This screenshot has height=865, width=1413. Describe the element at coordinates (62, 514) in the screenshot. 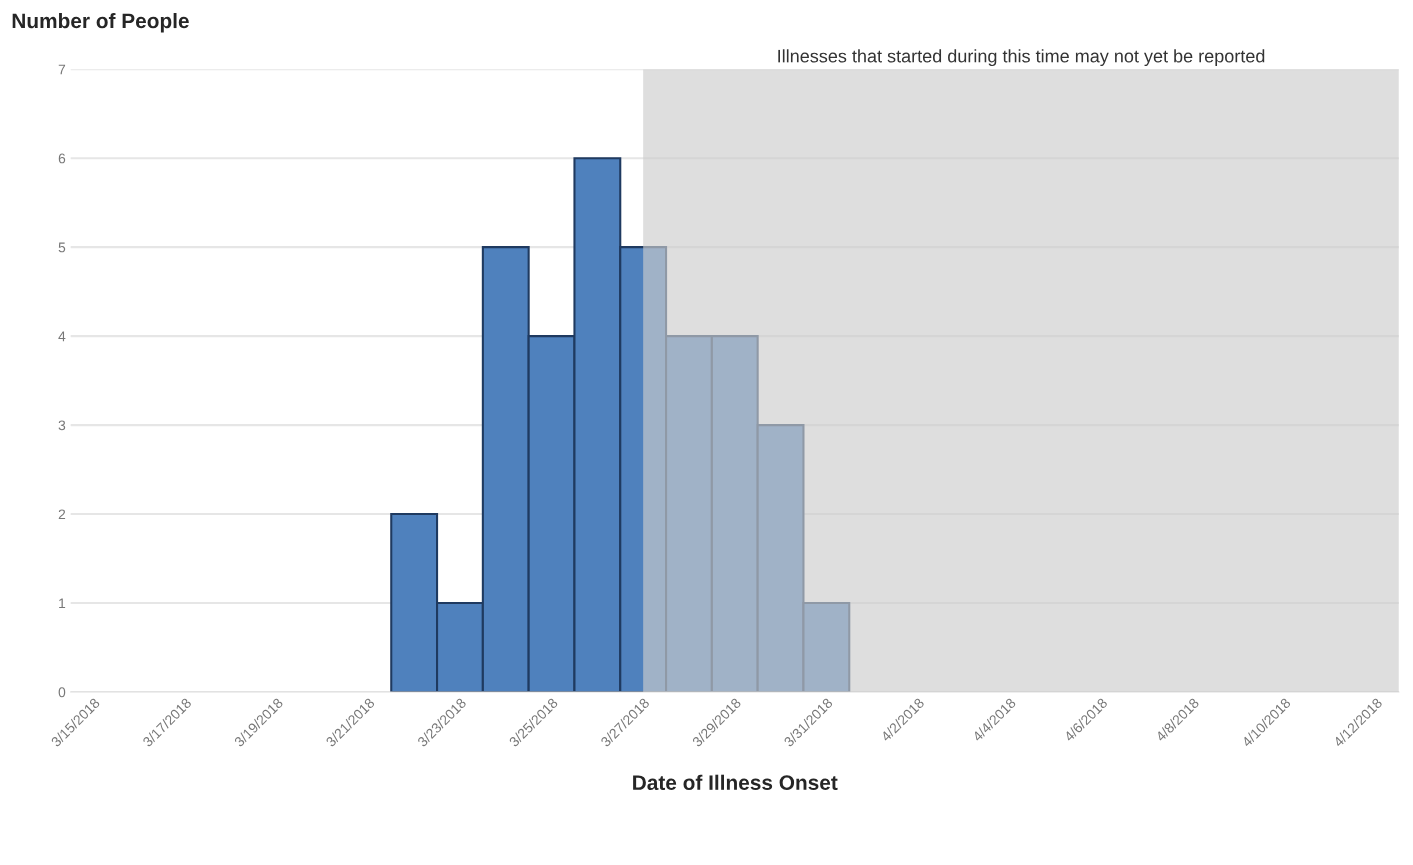

I see `y-tick-label: 2` at that location.